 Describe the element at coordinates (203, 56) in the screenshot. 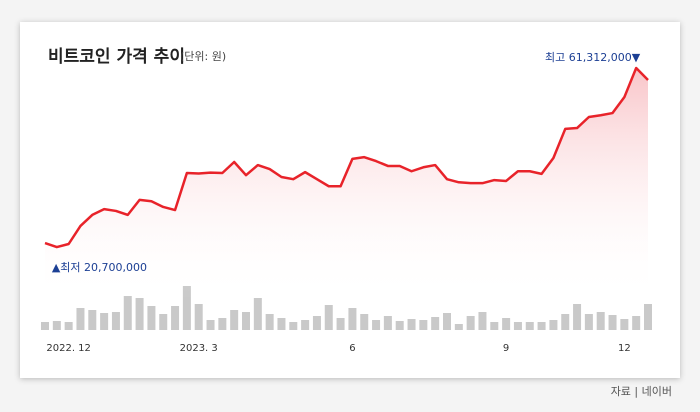

I see `chart-subtitle: (단위: 원)` at that location.